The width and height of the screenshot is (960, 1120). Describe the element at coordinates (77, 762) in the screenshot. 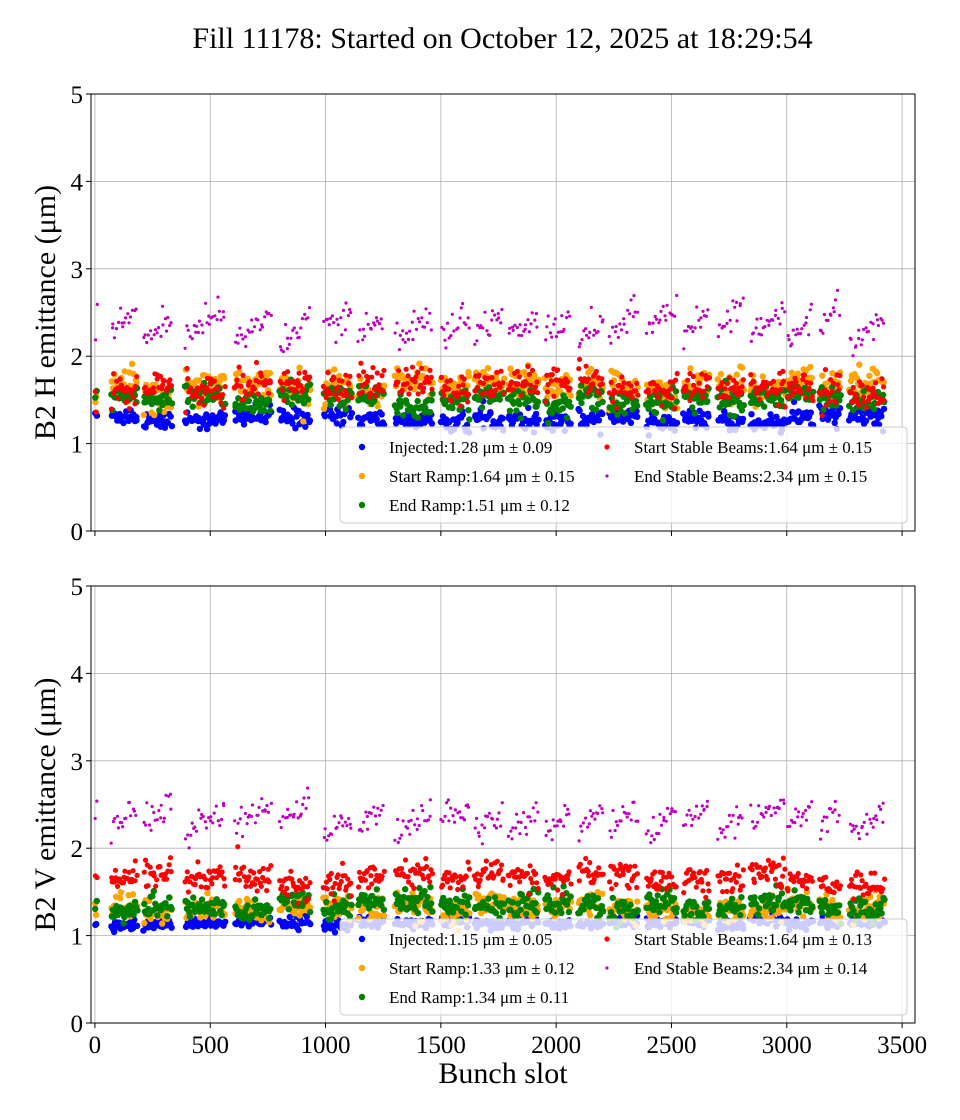

I see `y-tick-label: 3` at that location.